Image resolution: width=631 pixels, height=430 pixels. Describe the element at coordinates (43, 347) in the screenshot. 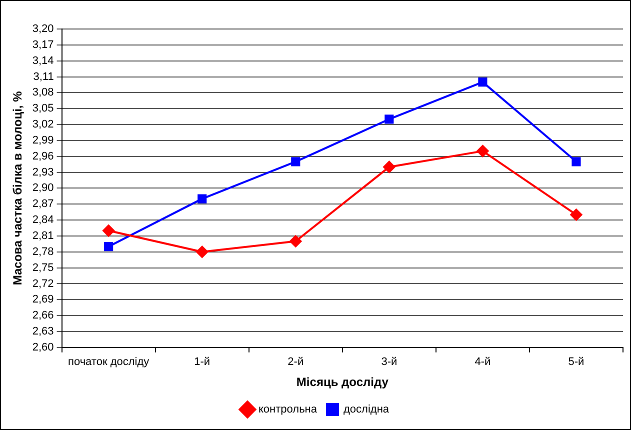

I see `y-tick-label: 2,60` at that location.